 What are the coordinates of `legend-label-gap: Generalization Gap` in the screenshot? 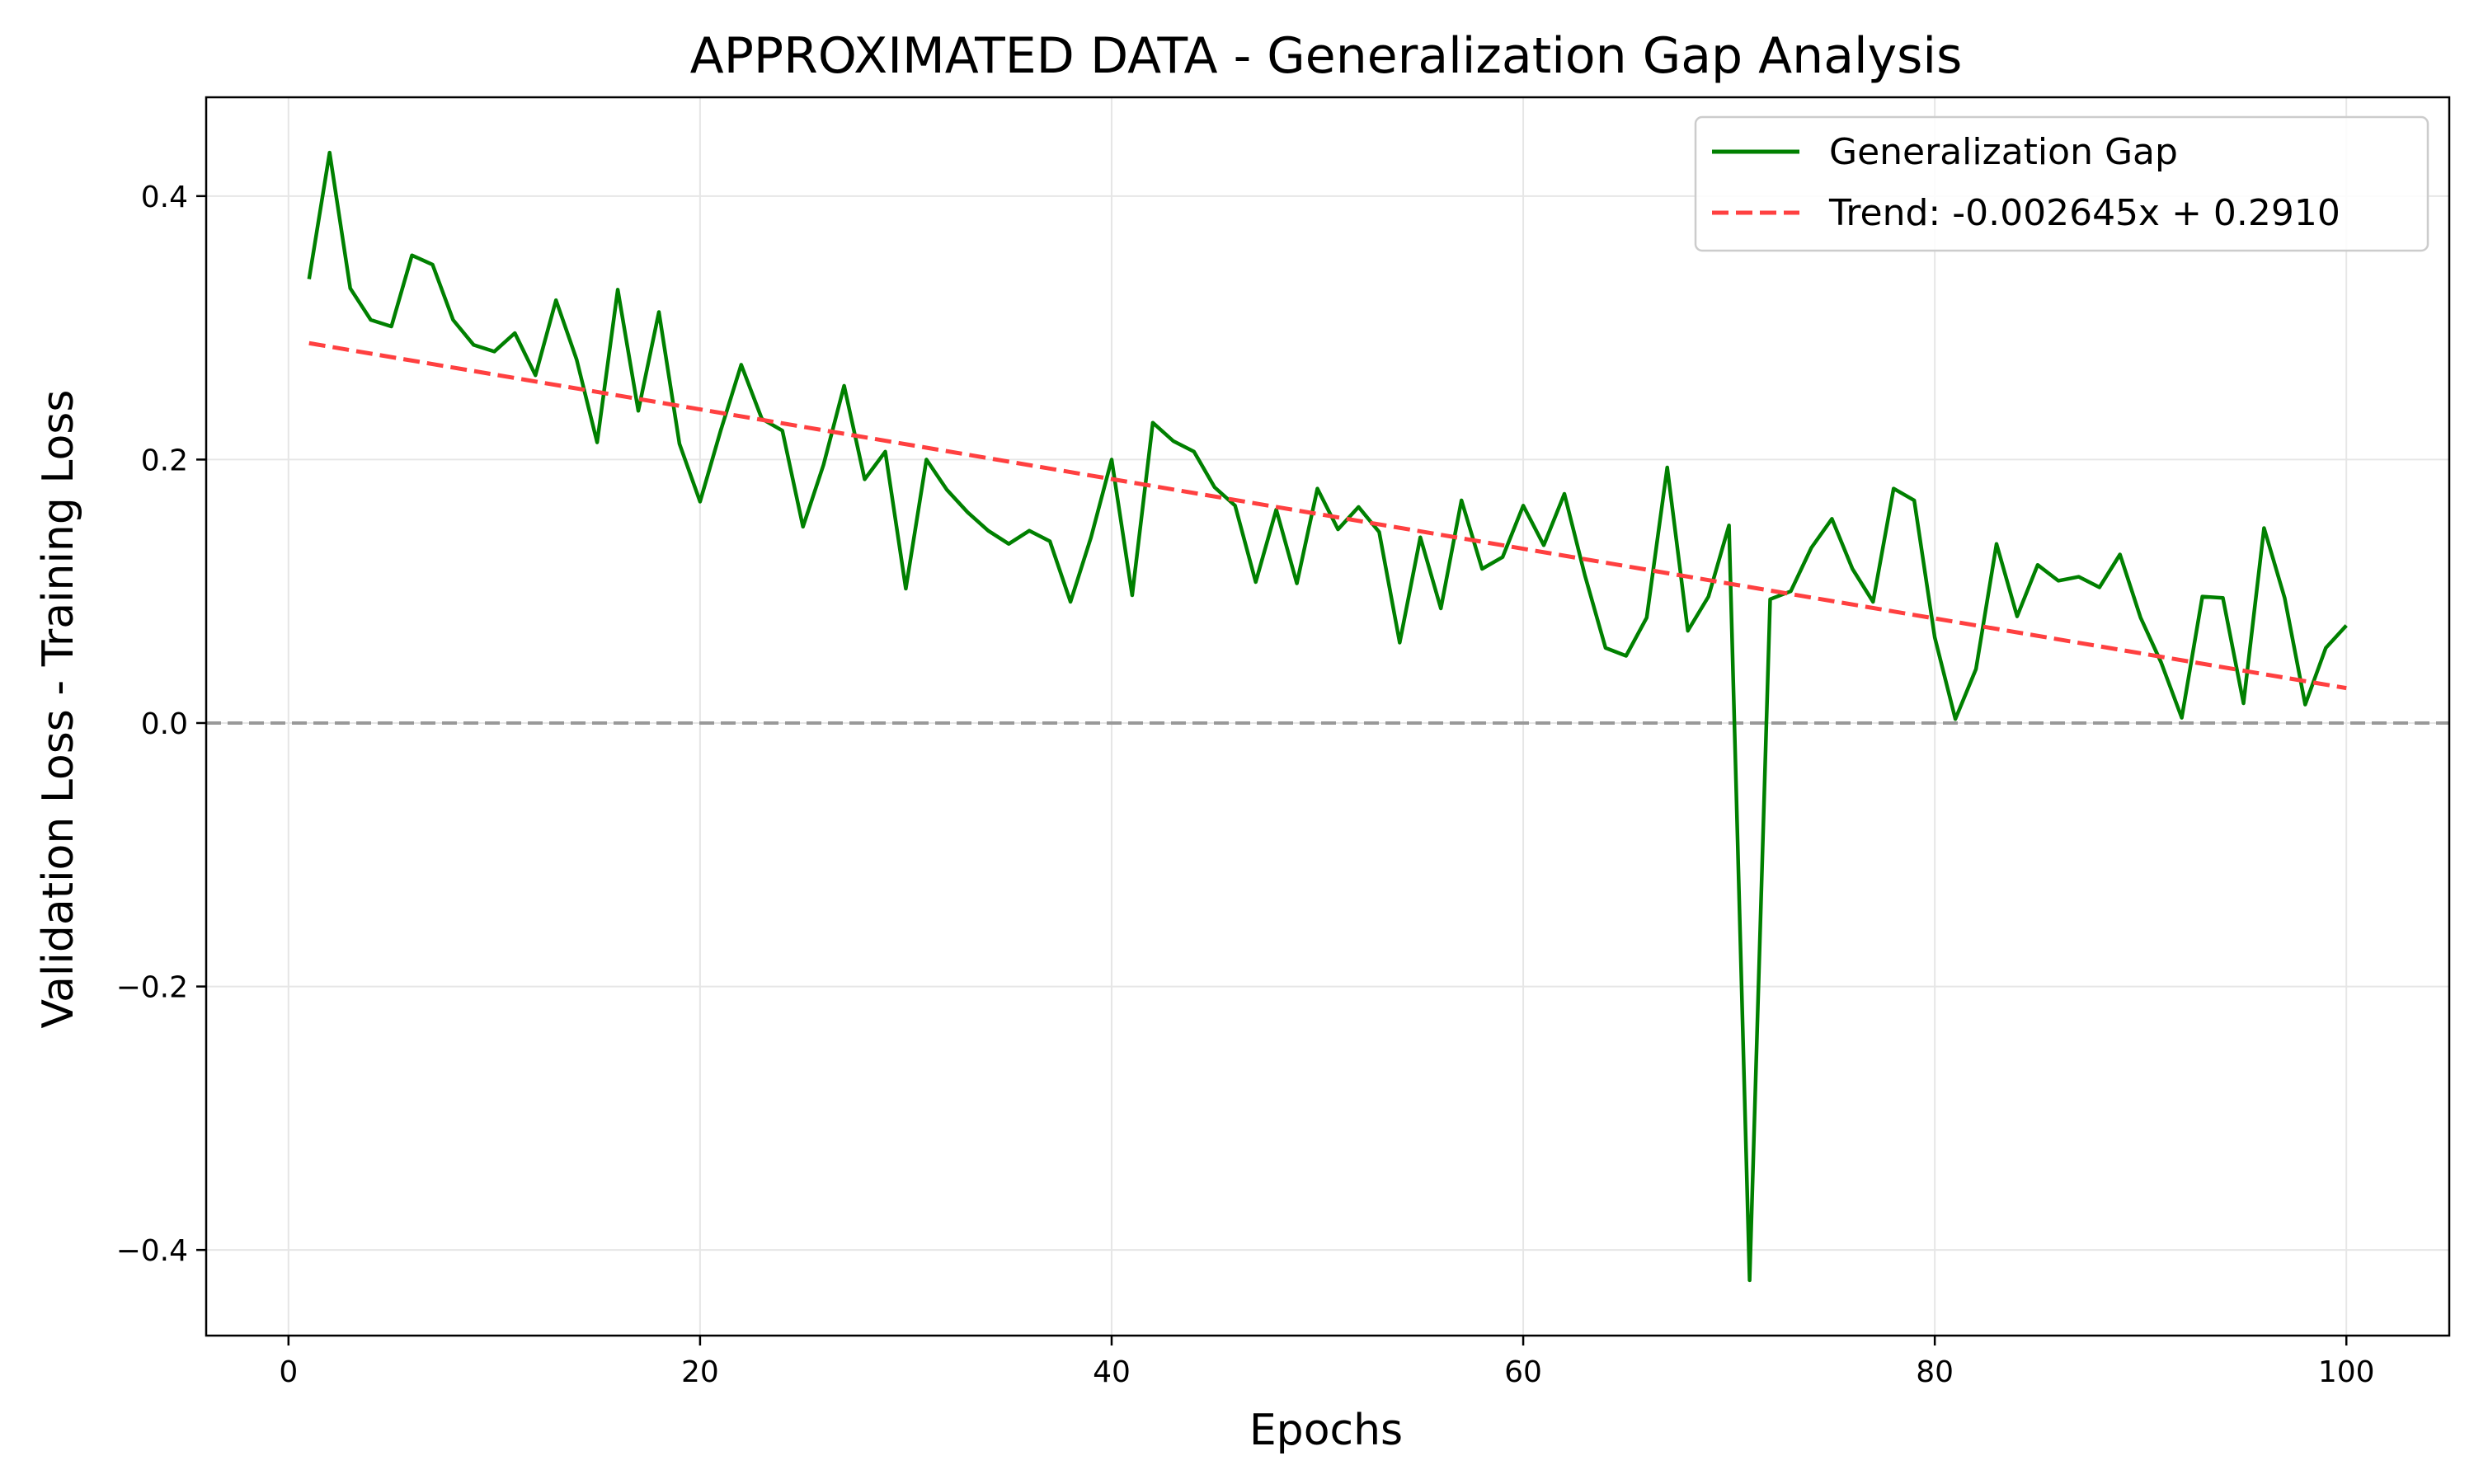 It's located at (2003, 152).